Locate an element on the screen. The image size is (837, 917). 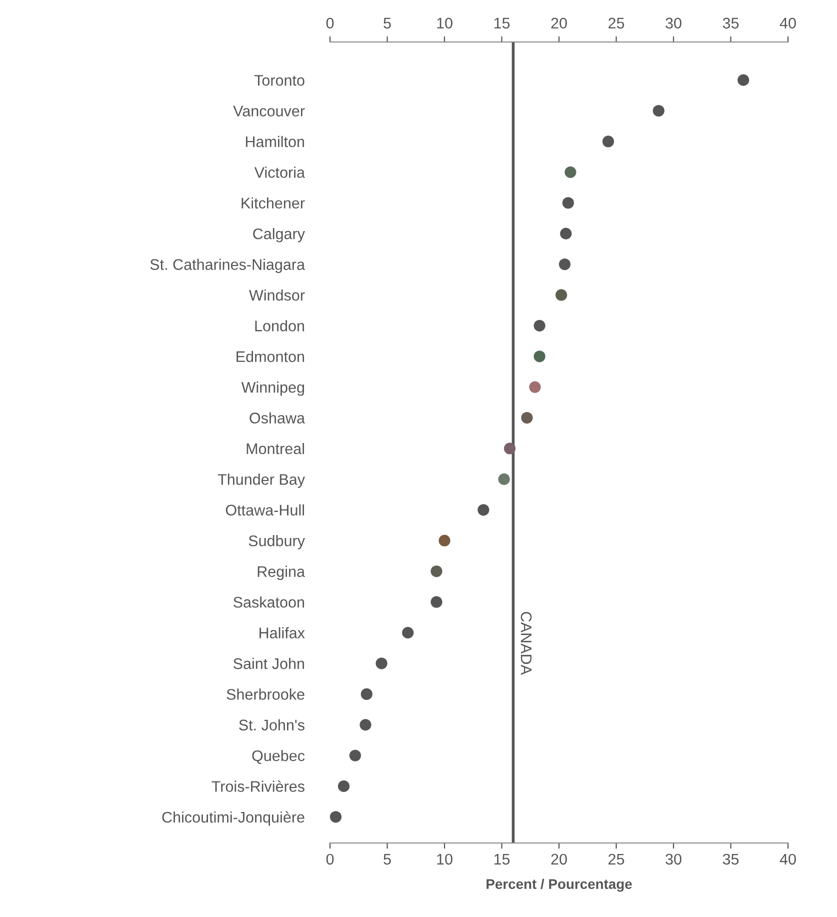
x-tick-label: 5 is located at coordinates (387, 859).